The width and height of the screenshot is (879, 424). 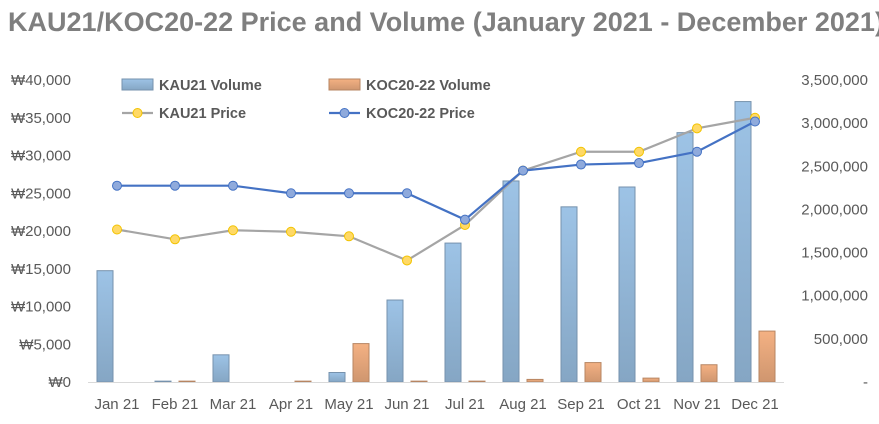 I want to click on y-right-tick-label-2: 1,000,000, so click(x=834, y=296).